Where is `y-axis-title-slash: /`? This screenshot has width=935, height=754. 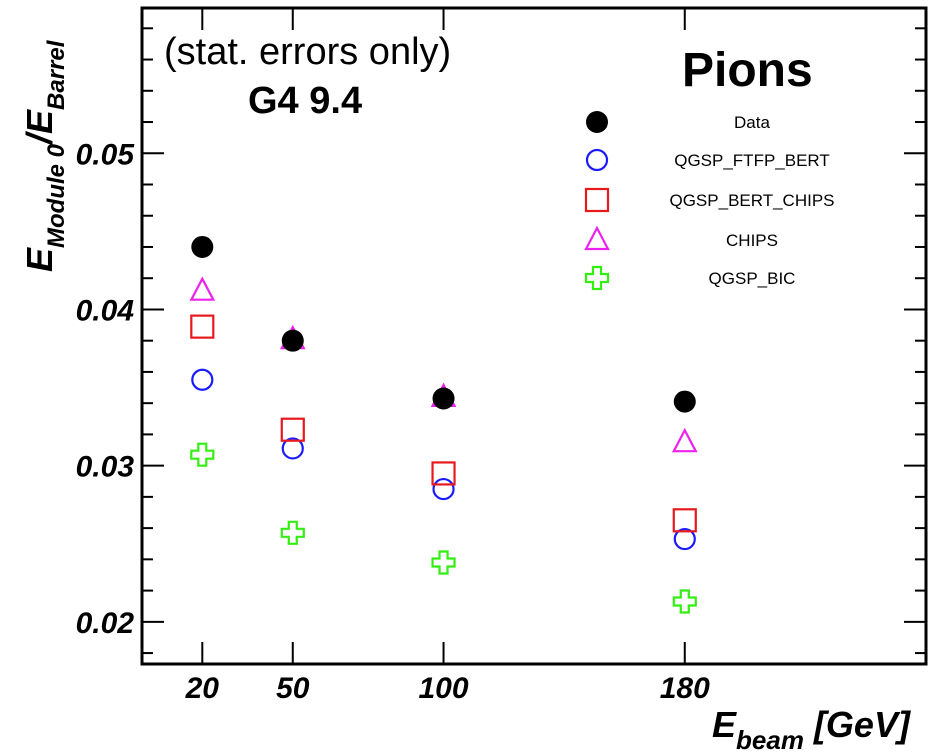
y-axis-title-slash: / is located at coordinates (39, 138).